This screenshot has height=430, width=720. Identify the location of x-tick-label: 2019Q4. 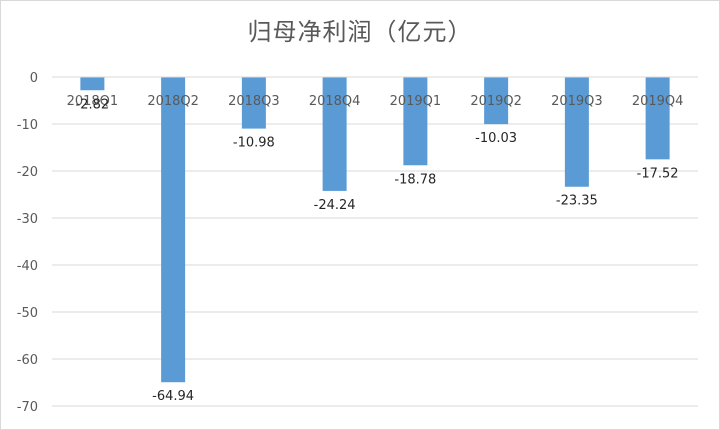
(658, 101).